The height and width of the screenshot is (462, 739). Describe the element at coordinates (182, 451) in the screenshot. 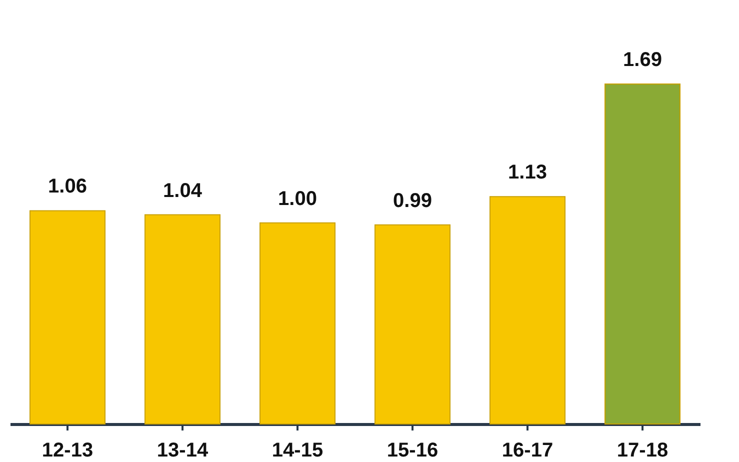

I see `x-tick-label: 13-14` at that location.